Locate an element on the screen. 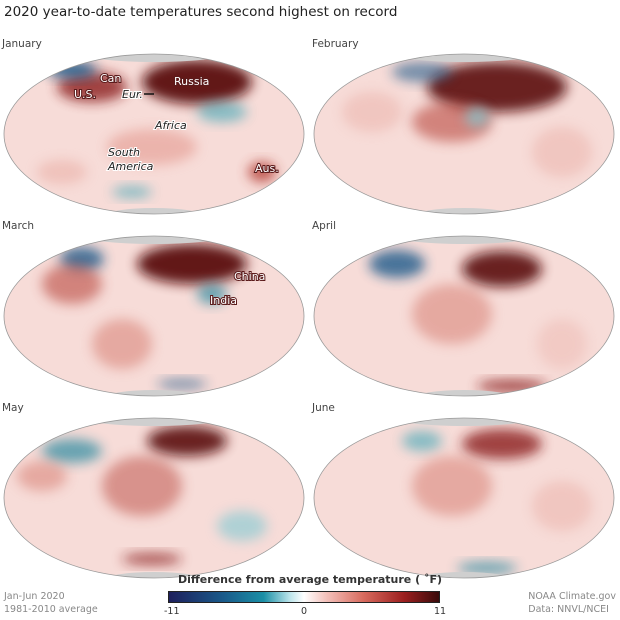 The height and width of the screenshot is (620, 620). footer-right: NOAA Climate.gov Data: NNVL/NCEI is located at coordinates (572, 603).